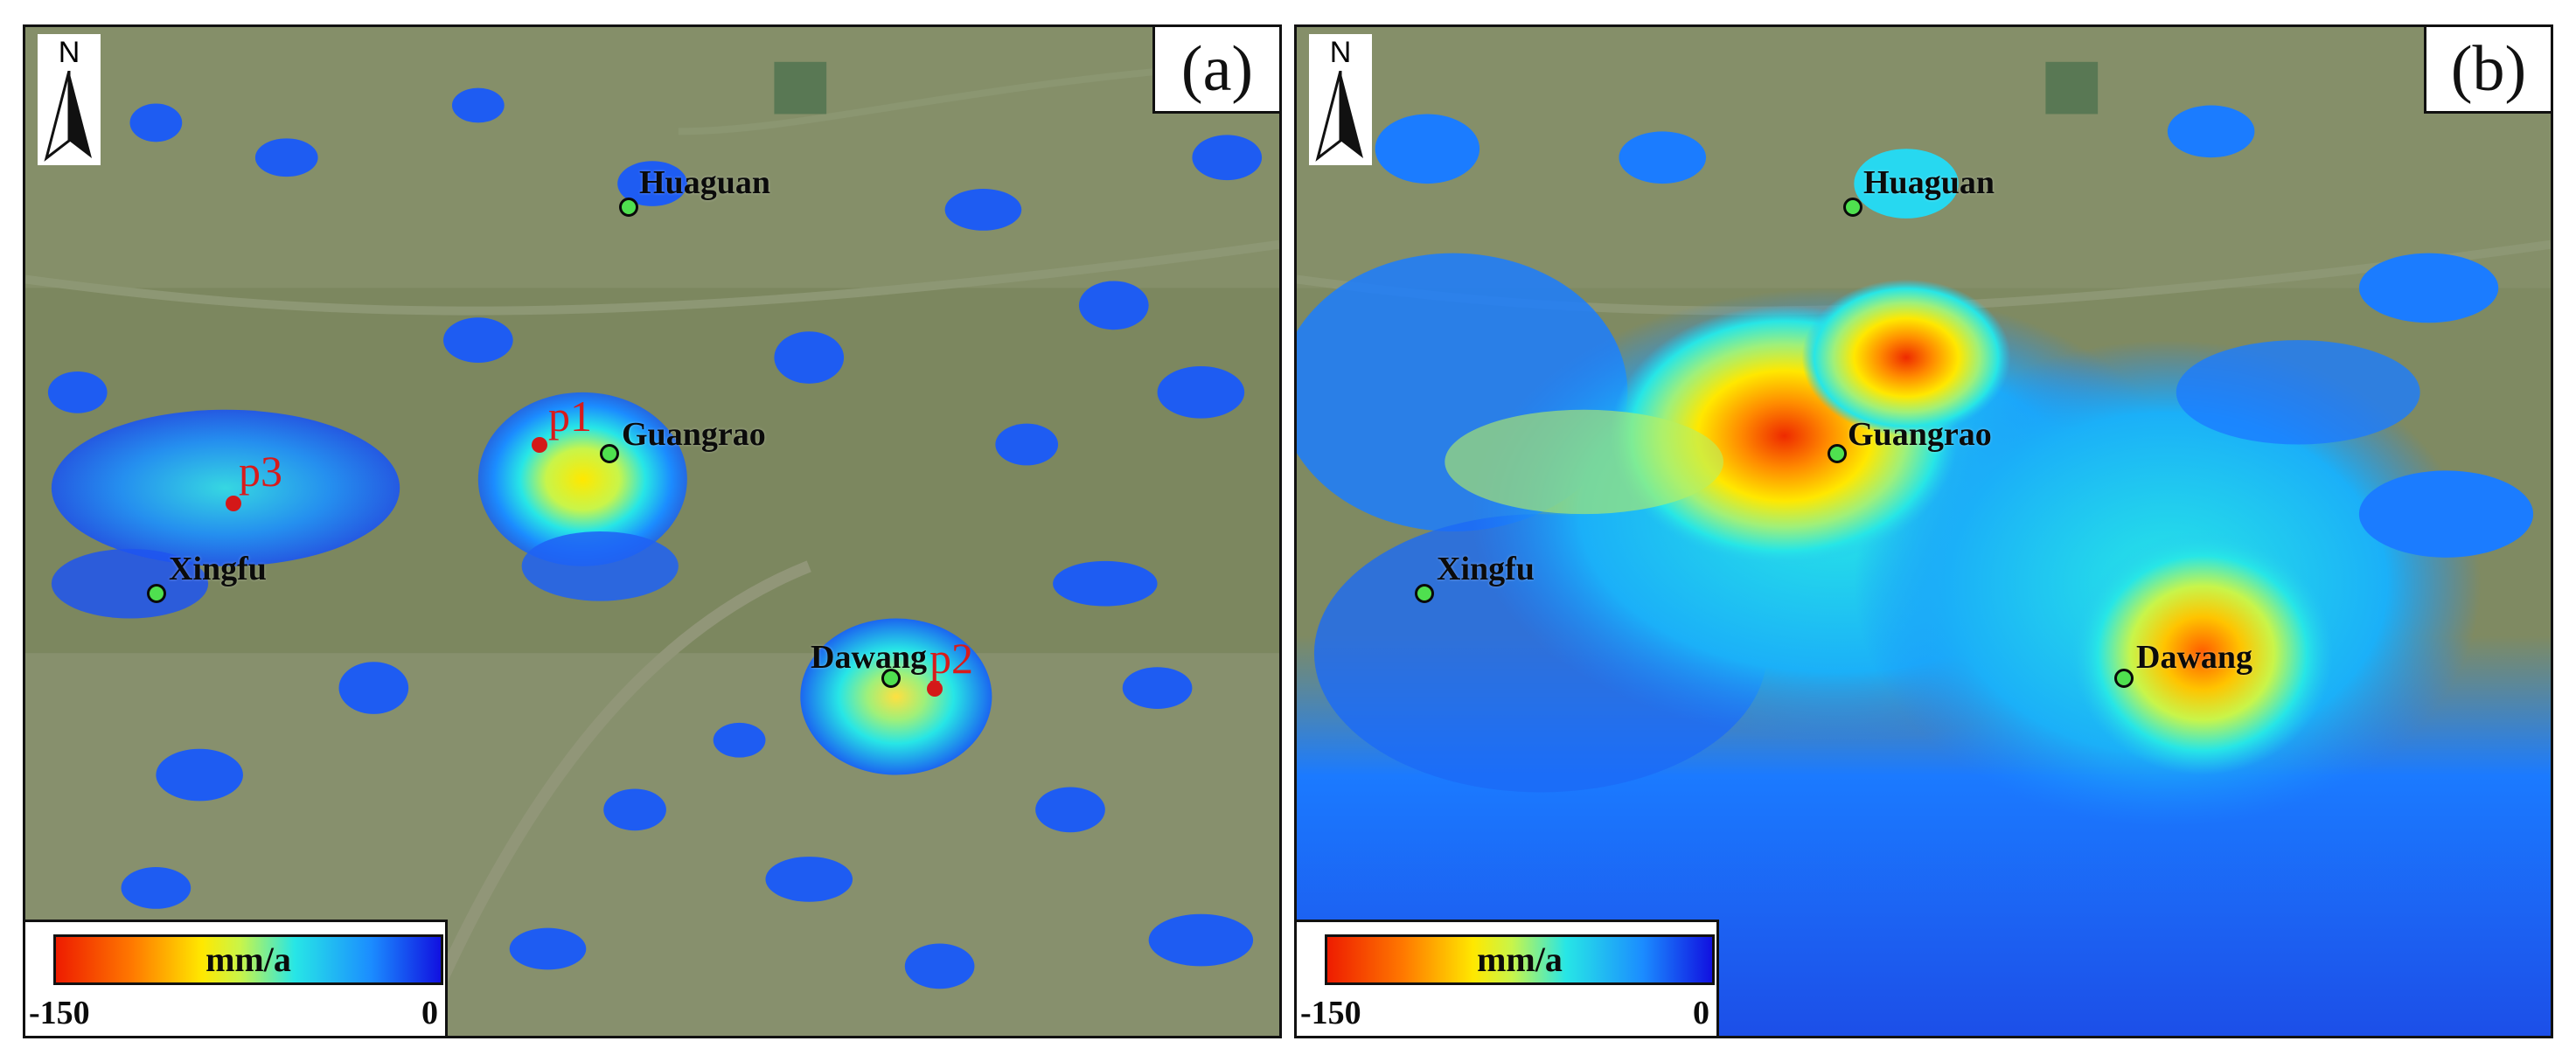 Image resolution: width=2576 pixels, height=1062 pixels. I want to click on panel-label-a: (a), so click(1215, 71).